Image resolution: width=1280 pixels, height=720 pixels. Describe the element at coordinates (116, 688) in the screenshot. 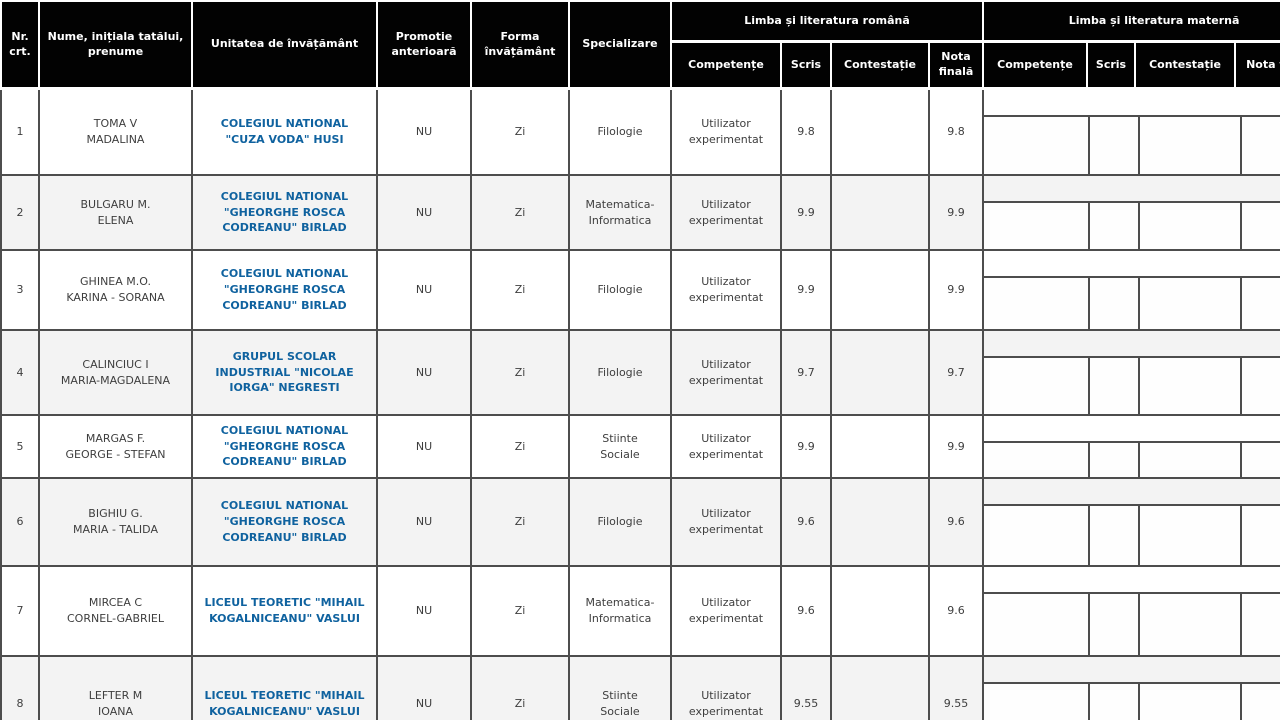

I see `candidate-name: LEFTER M IOANA` at that location.